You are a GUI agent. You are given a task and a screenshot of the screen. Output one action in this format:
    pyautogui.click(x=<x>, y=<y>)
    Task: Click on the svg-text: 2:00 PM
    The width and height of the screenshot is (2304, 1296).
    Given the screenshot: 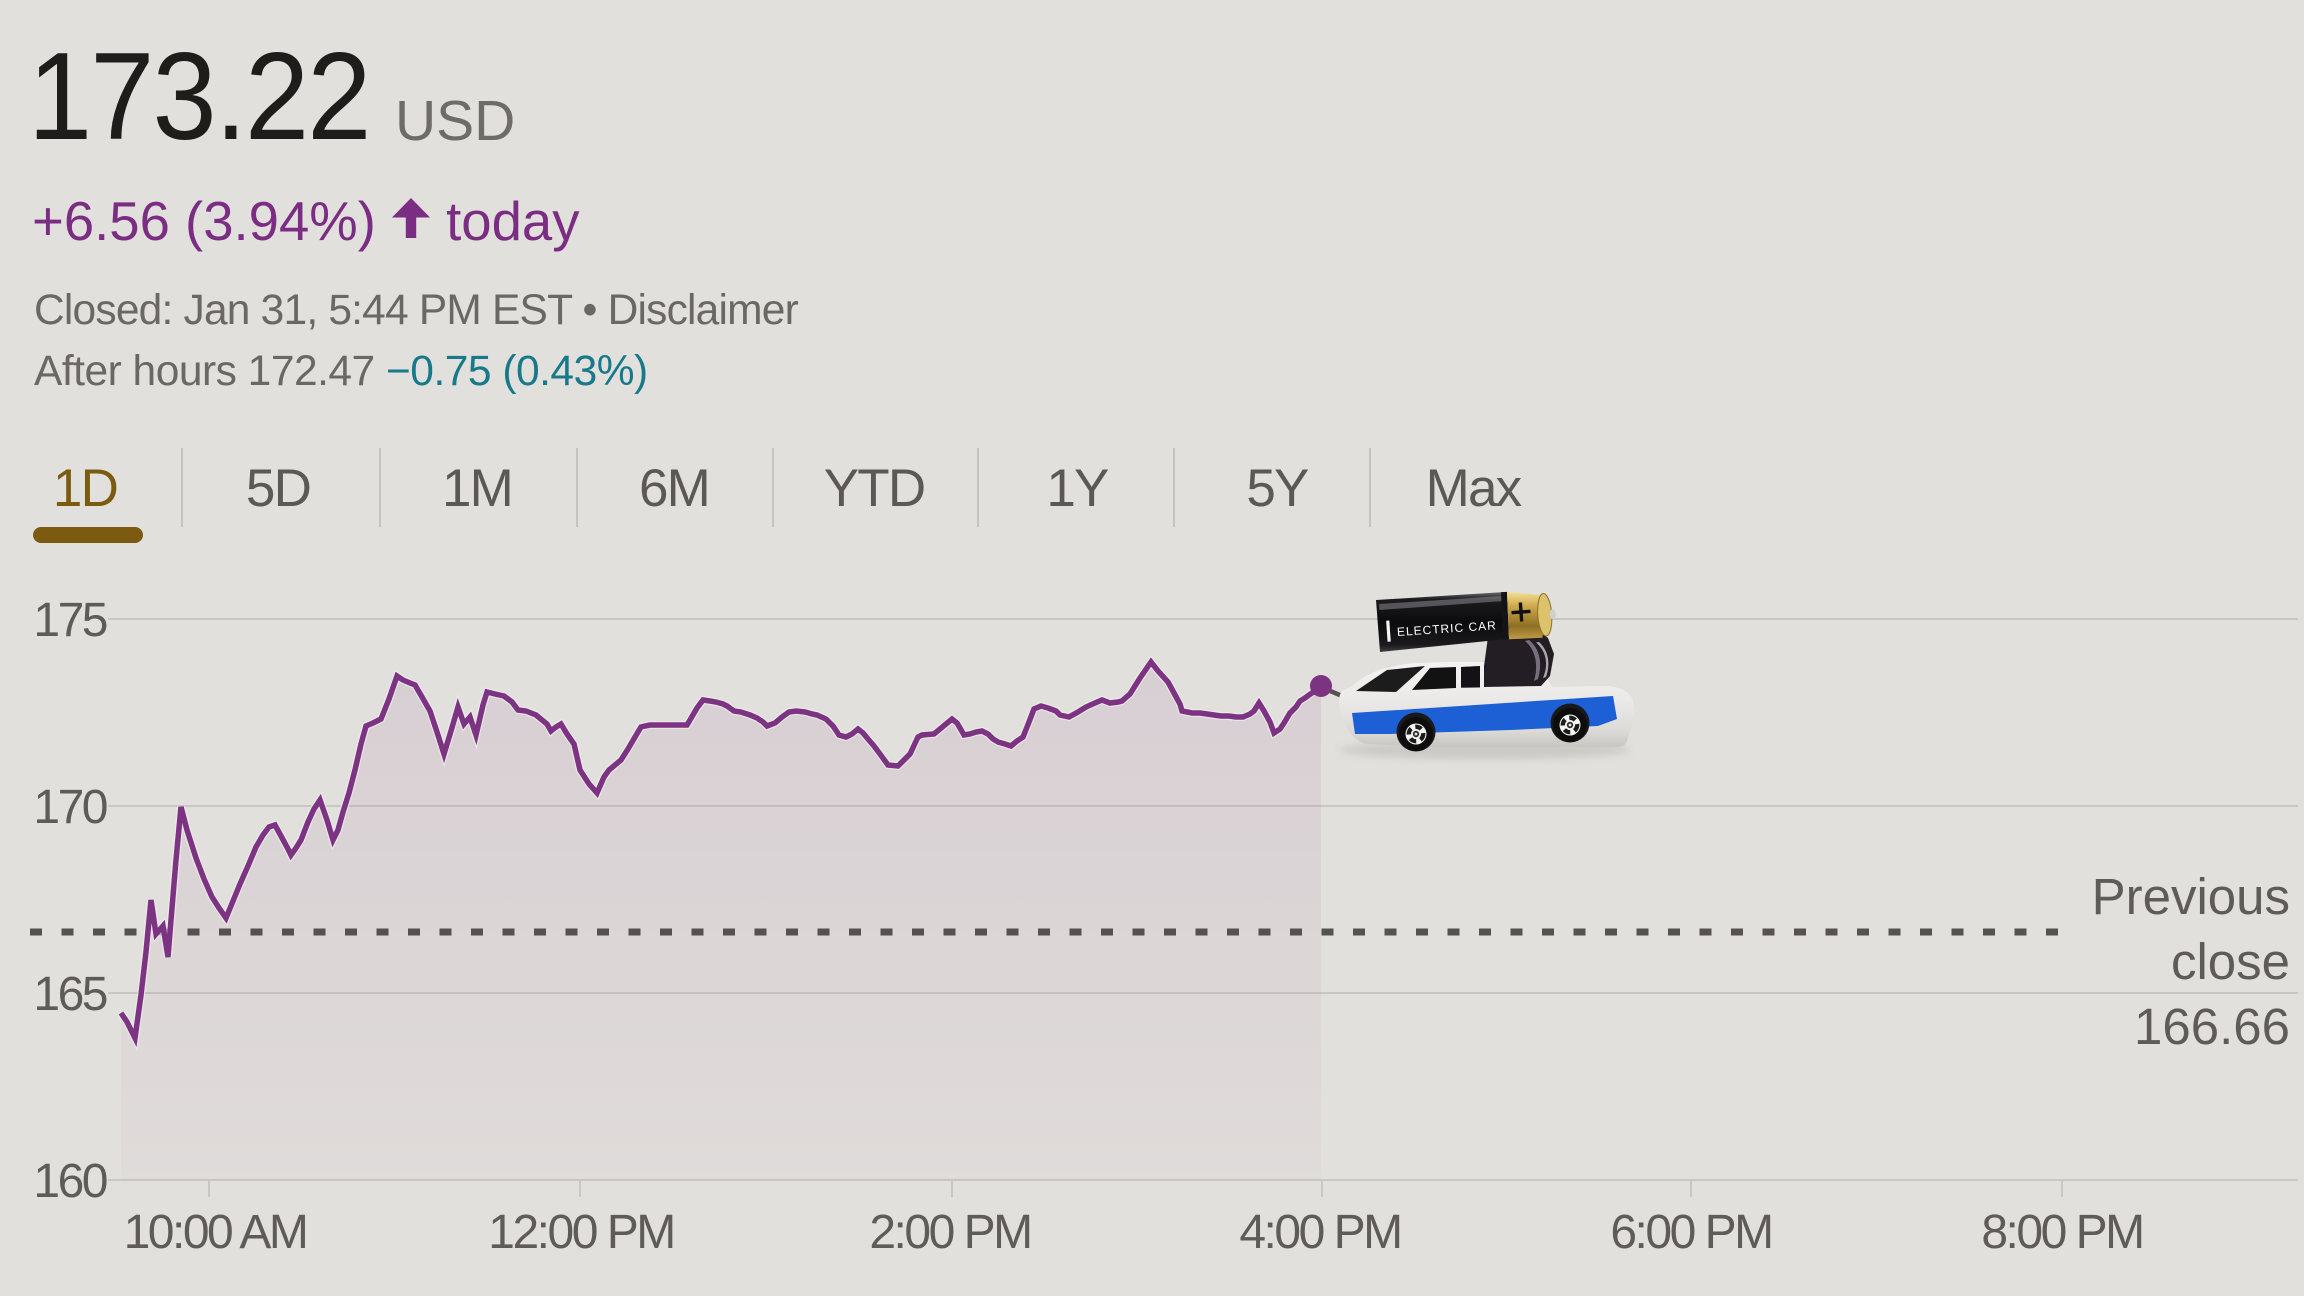 What is the action you would take?
    pyautogui.click(x=949, y=1232)
    